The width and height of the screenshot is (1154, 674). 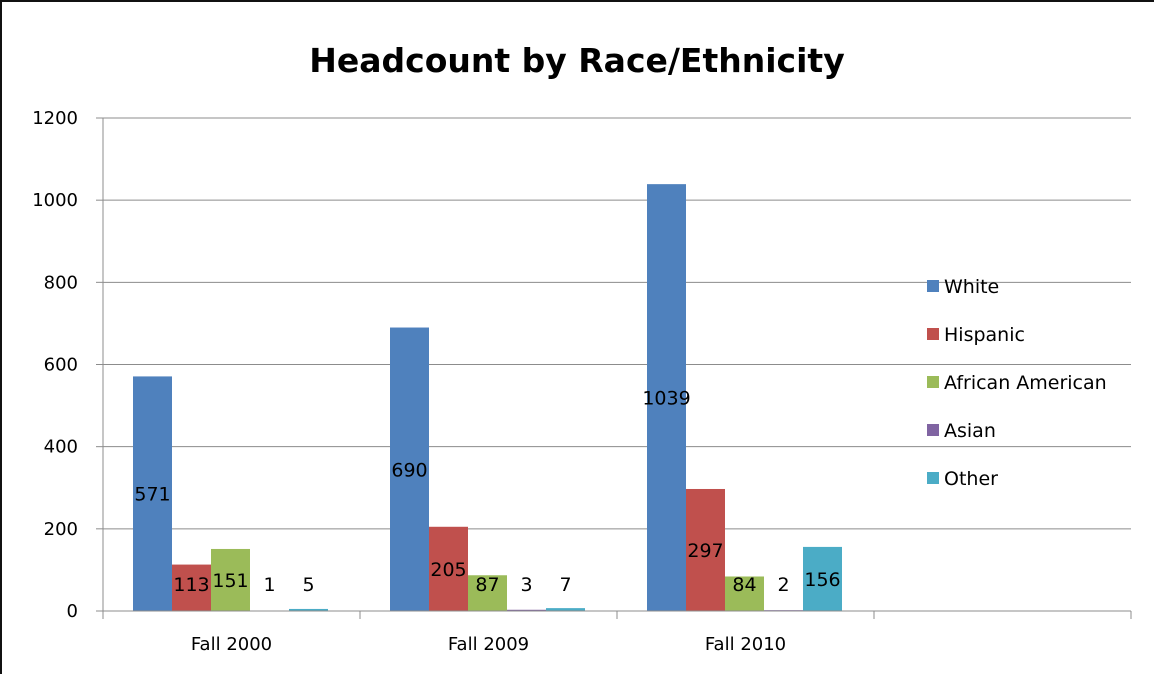 What do you see at coordinates (191, 585) in the screenshot?
I see `data-label: 113` at bounding box center [191, 585].